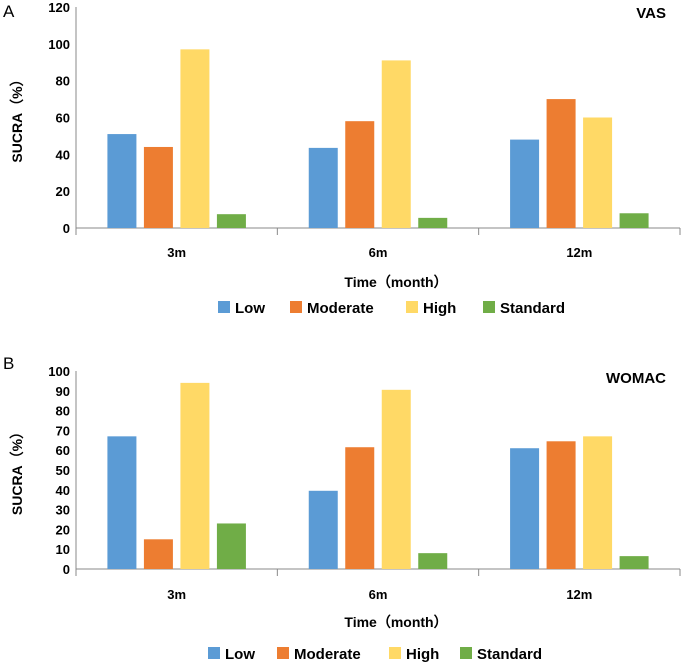  I want to click on chart-title: VAS, so click(651, 13).